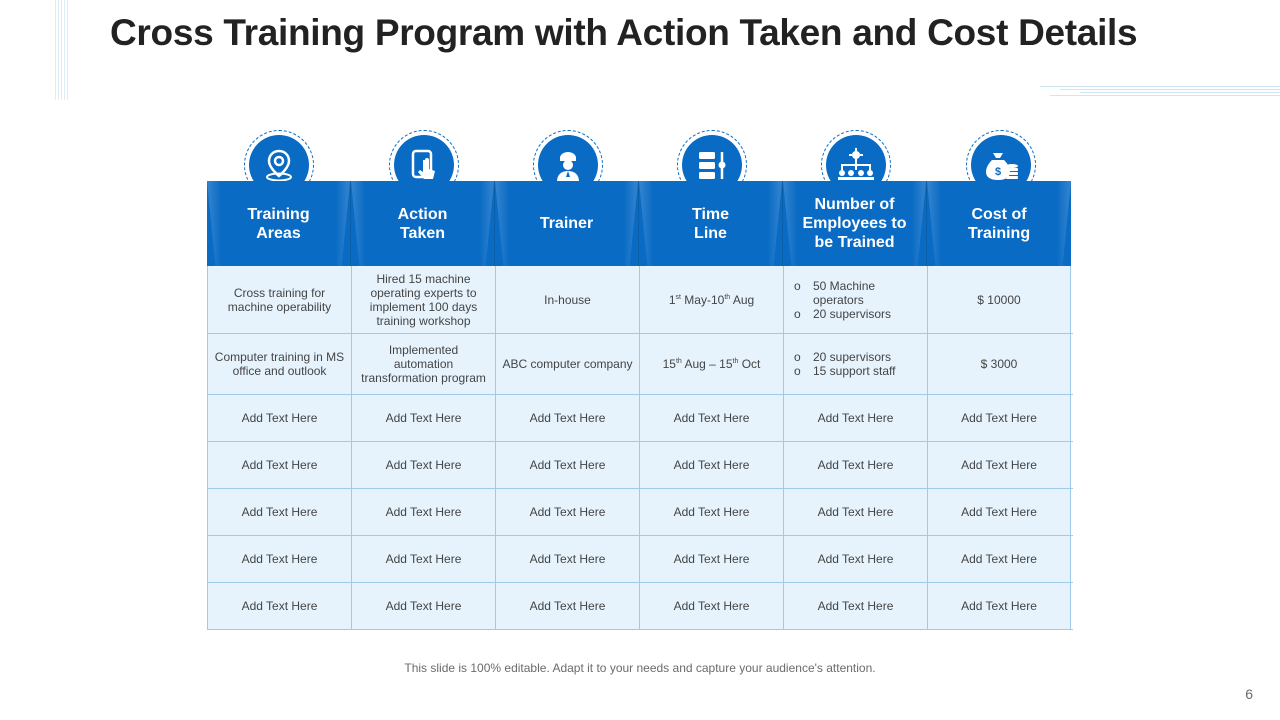  I want to click on page-number: 6, so click(1249, 694).